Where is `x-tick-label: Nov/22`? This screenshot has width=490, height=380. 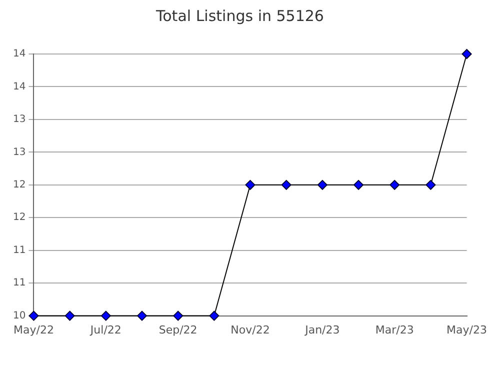
x-tick-label: Nov/22 is located at coordinates (250, 329).